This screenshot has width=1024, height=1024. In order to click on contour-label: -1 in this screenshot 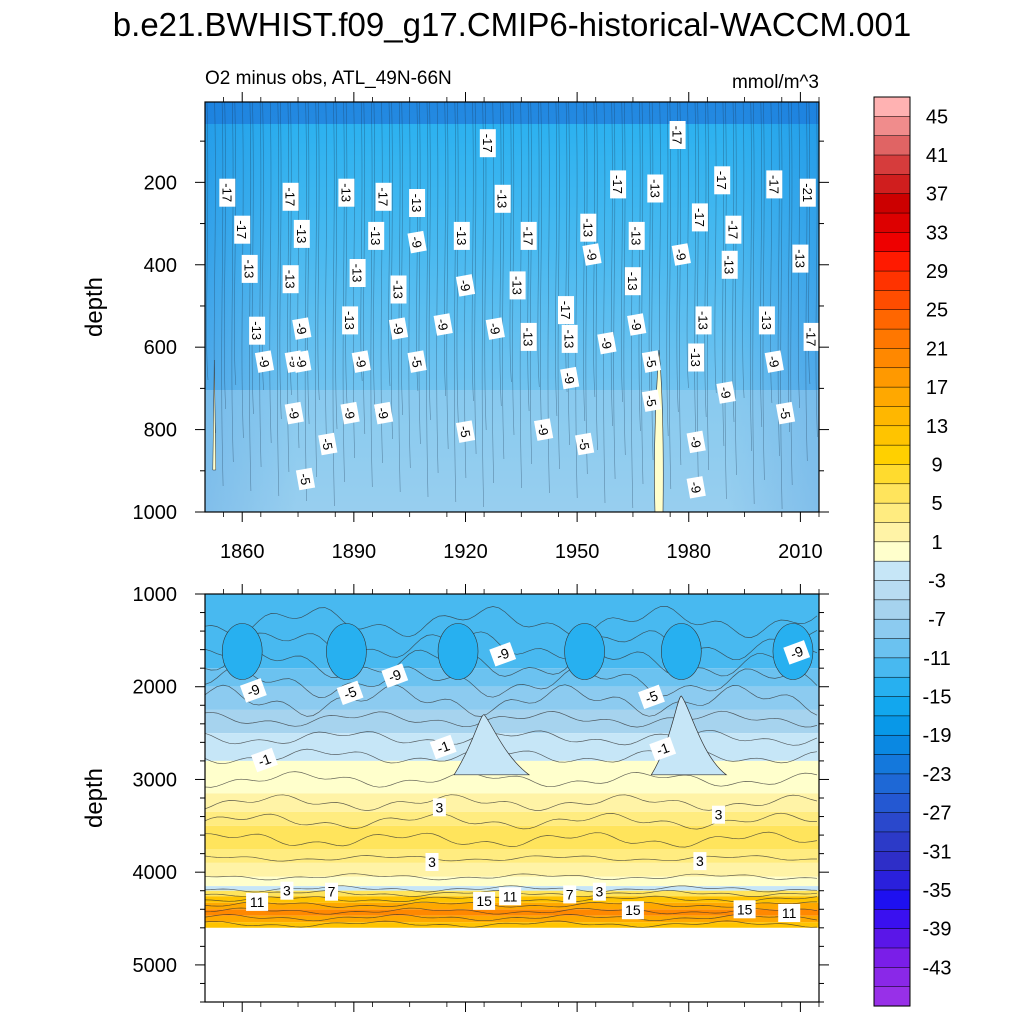, I will do `click(264, 760)`.